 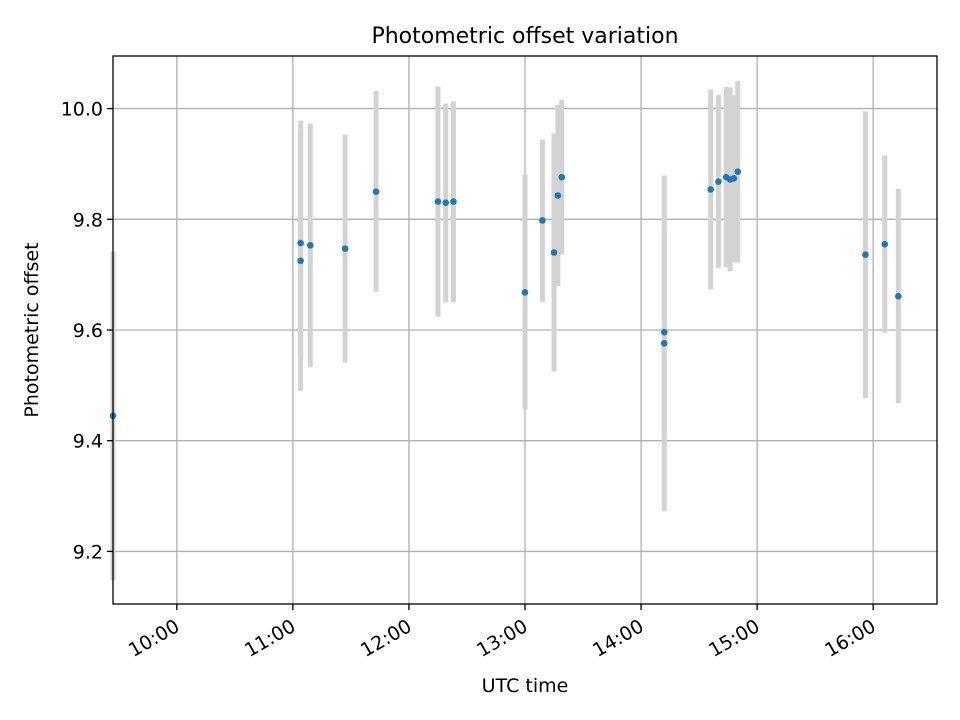 What do you see at coordinates (525, 686) in the screenshot?
I see `x-axis-title: UTC time` at bounding box center [525, 686].